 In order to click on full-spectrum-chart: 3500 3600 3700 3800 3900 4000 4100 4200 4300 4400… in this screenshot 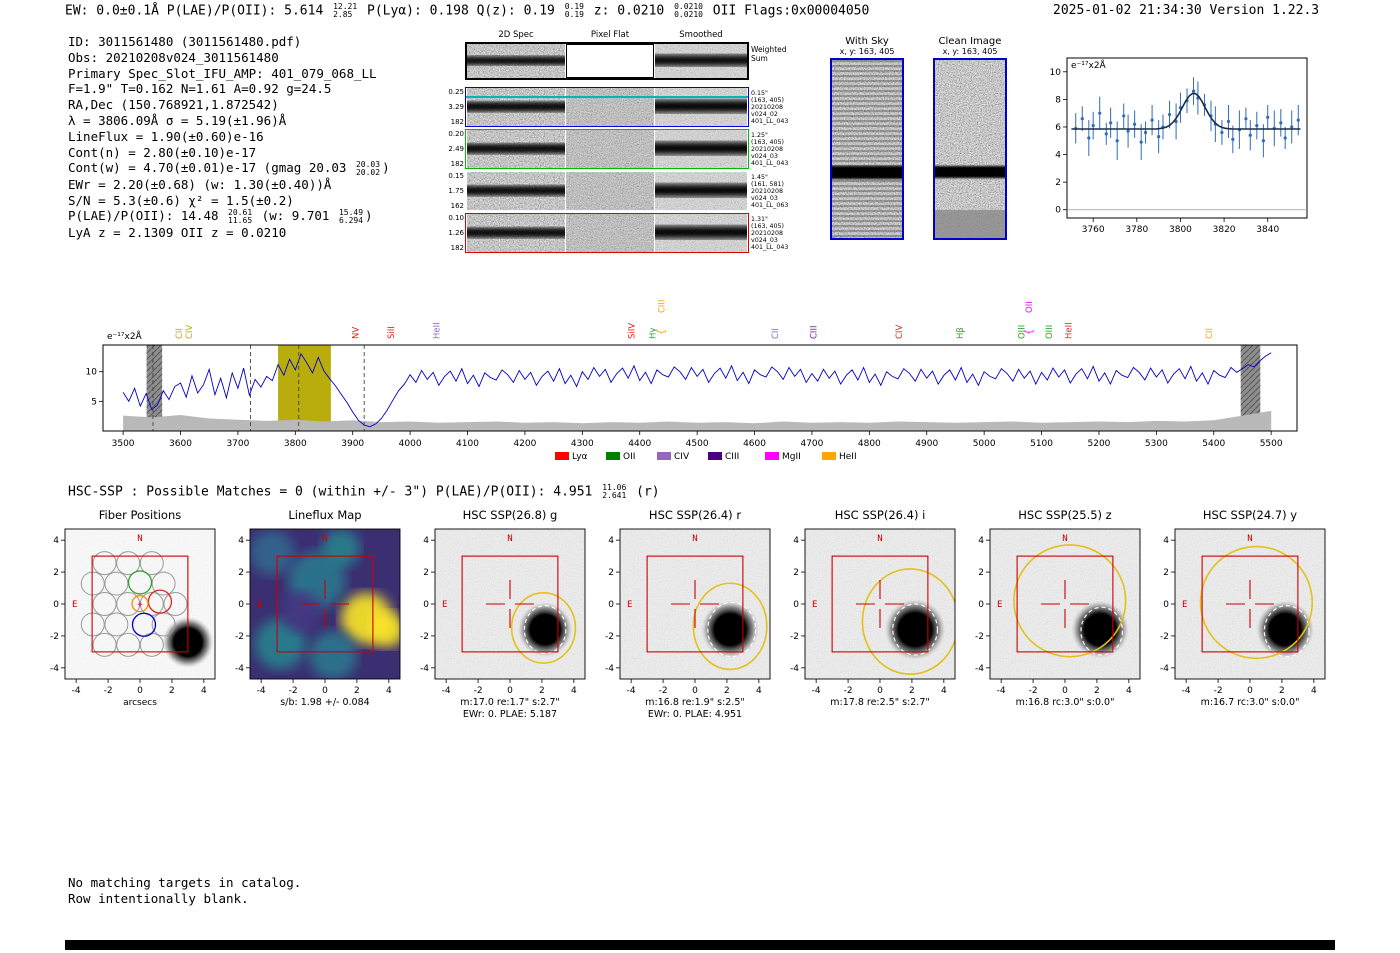, I will do `click(692, 381)`.